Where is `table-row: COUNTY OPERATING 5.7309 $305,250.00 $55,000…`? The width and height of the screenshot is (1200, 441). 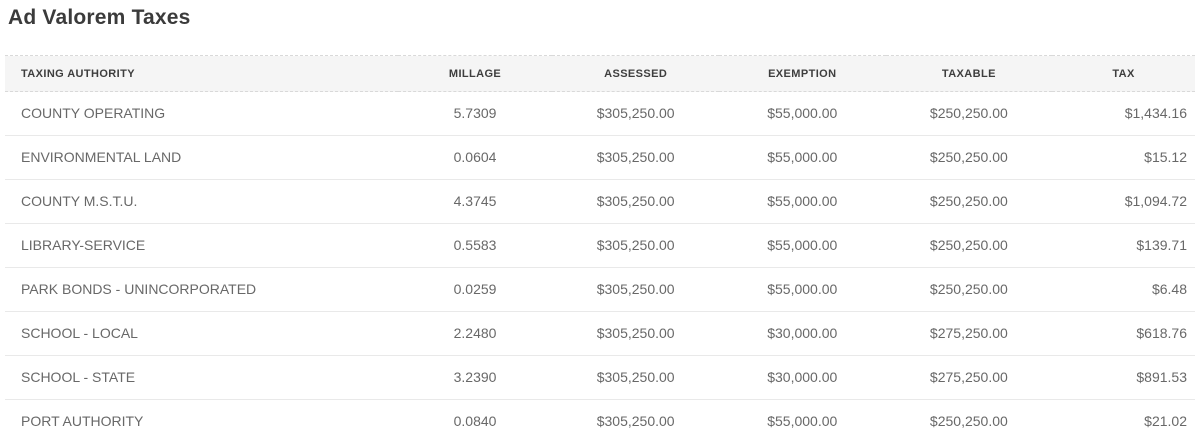 table-row: COUNTY OPERATING 5.7309 $305,250.00 $55,000… is located at coordinates (600, 114).